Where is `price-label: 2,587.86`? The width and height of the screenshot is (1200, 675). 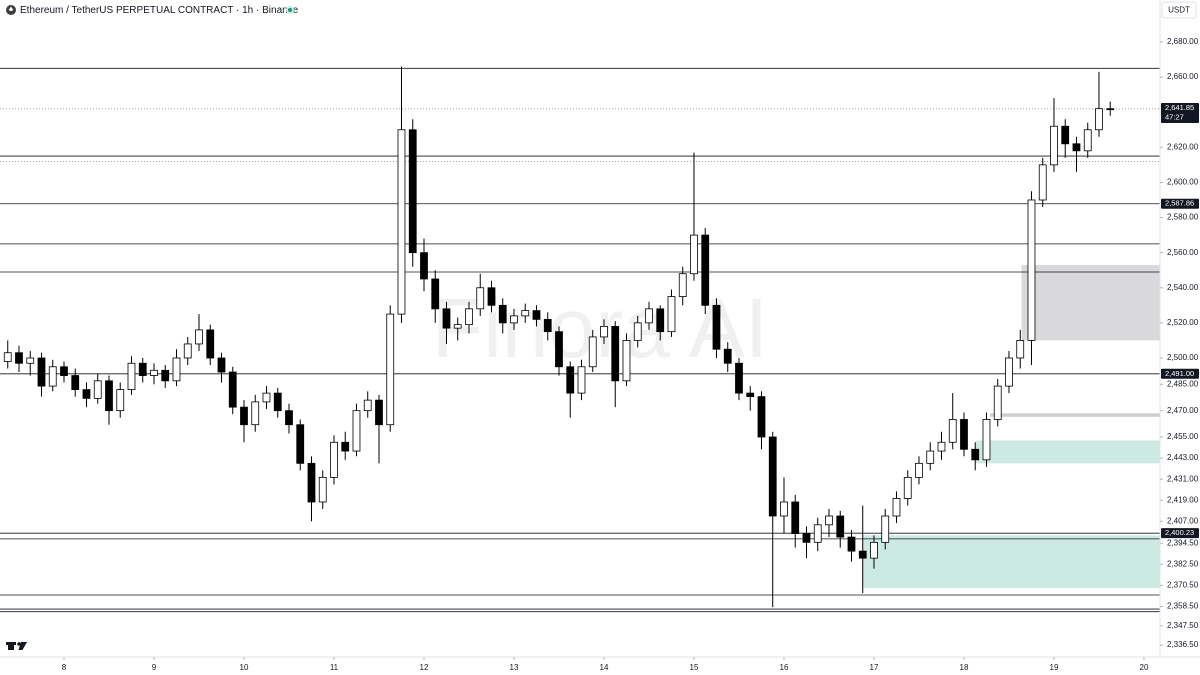 price-label: 2,587.86 is located at coordinates (1179, 203).